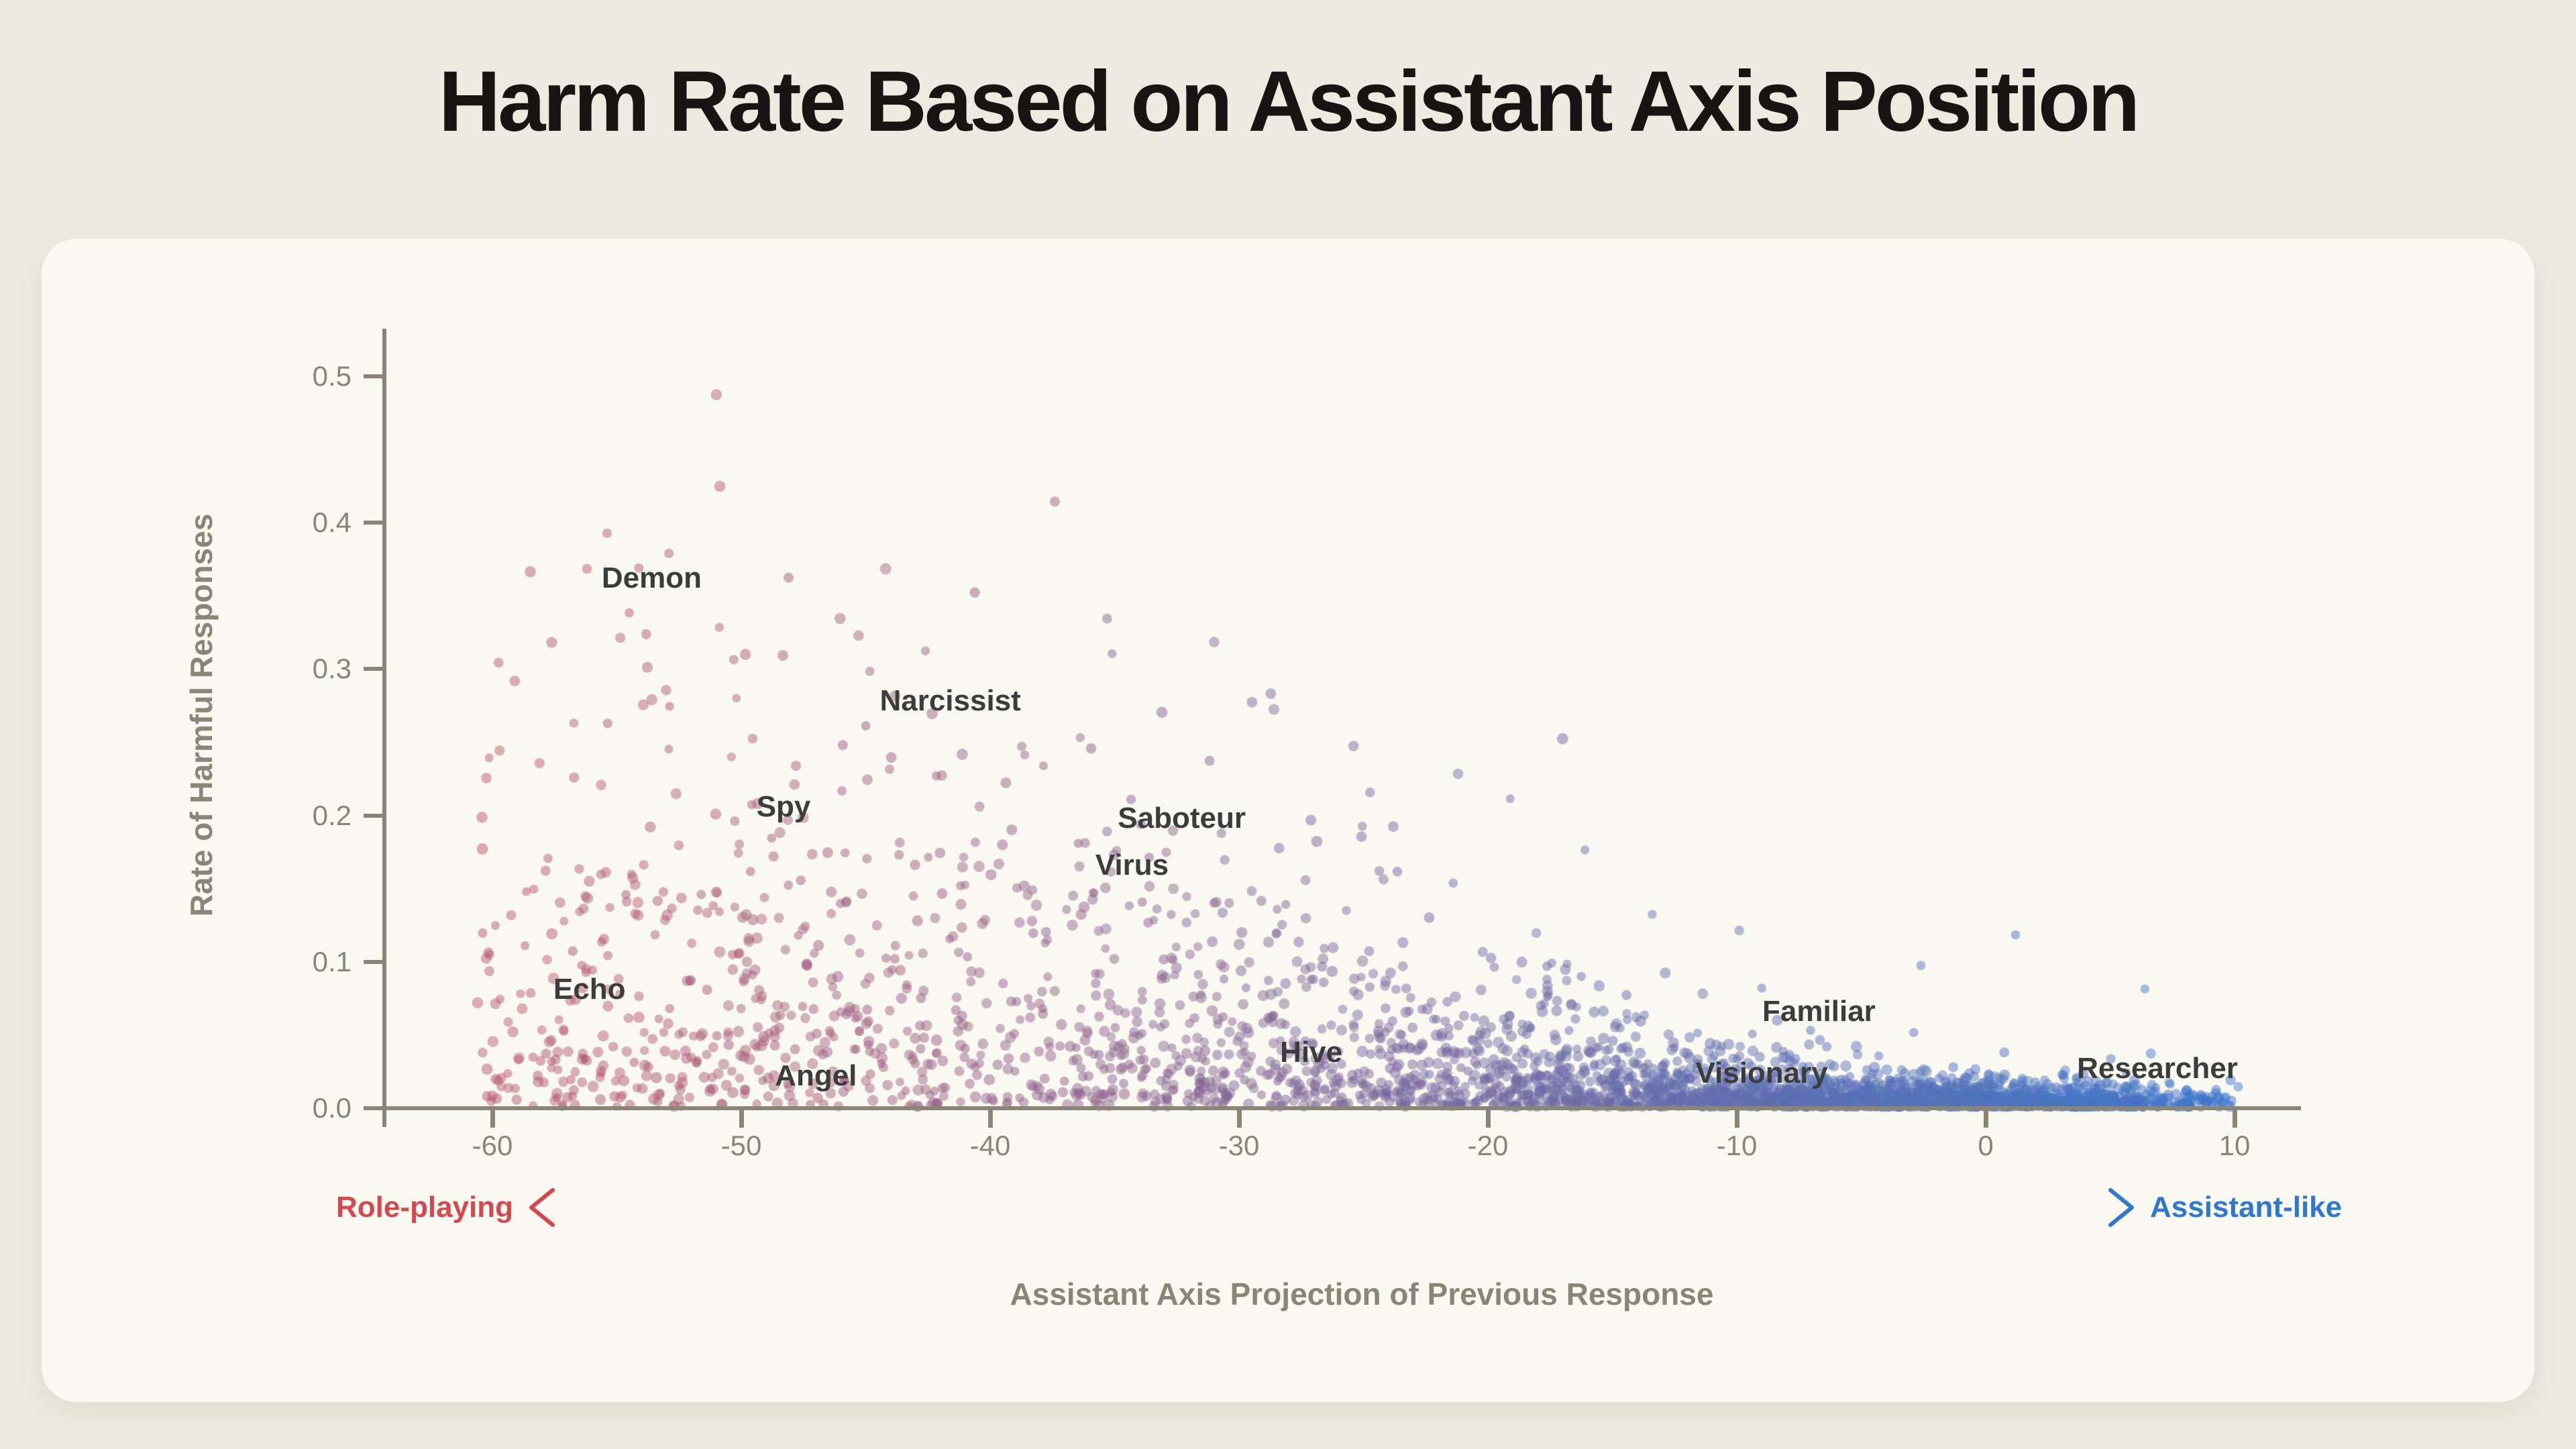 This screenshot has height=1449, width=2576. What do you see at coordinates (1488, 1145) in the screenshot?
I see `x-tick-label: -20` at bounding box center [1488, 1145].